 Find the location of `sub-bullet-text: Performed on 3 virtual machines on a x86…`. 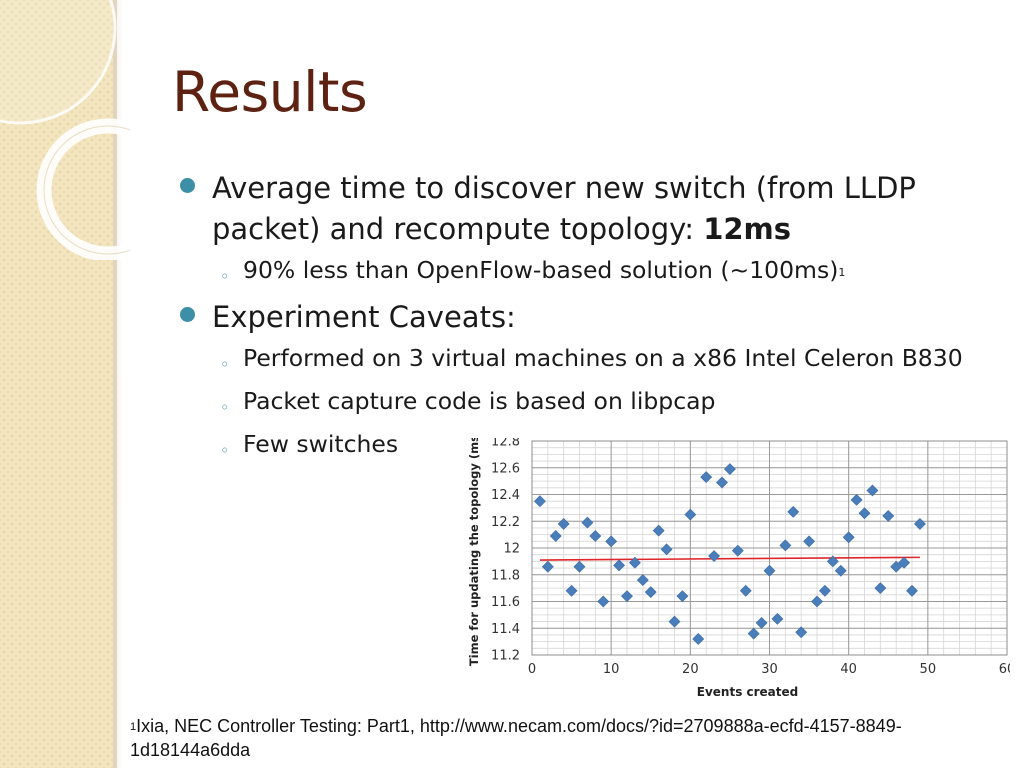

sub-bullet-text: Performed on 3 virtual machines on a x86… is located at coordinates (603, 358).